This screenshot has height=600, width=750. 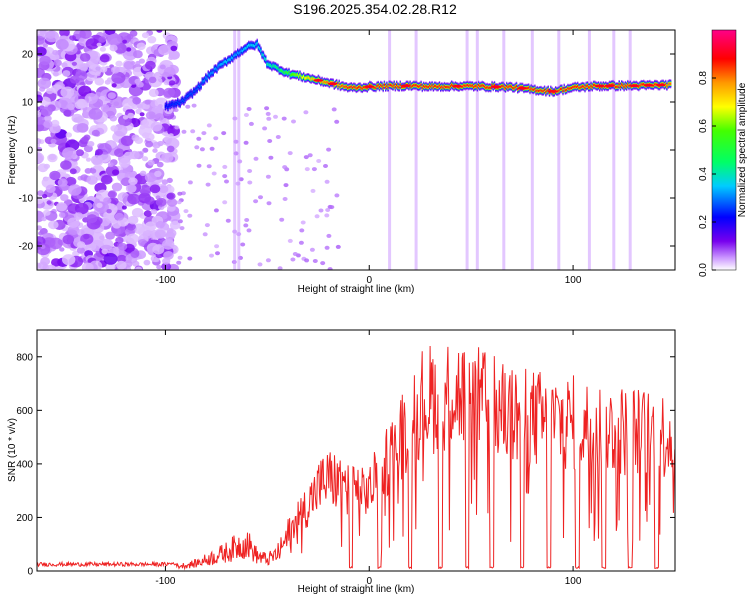 What do you see at coordinates (12, 150) in the screenshot?
I see `spectrogram-y-label: Frequency (Hz)` at bounding box center [12, 150].